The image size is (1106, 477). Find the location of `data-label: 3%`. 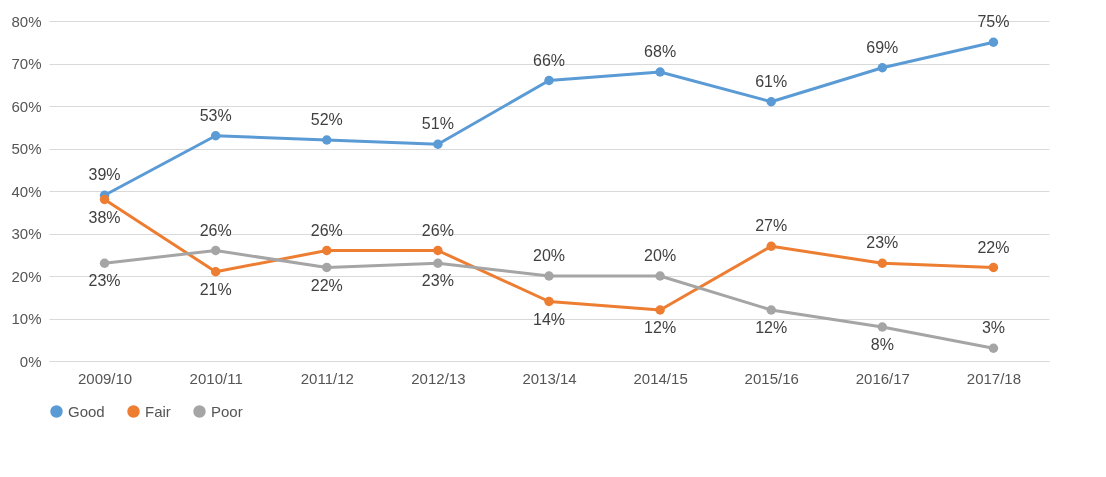

data-label: 3% is located at coordinates (993, 328).